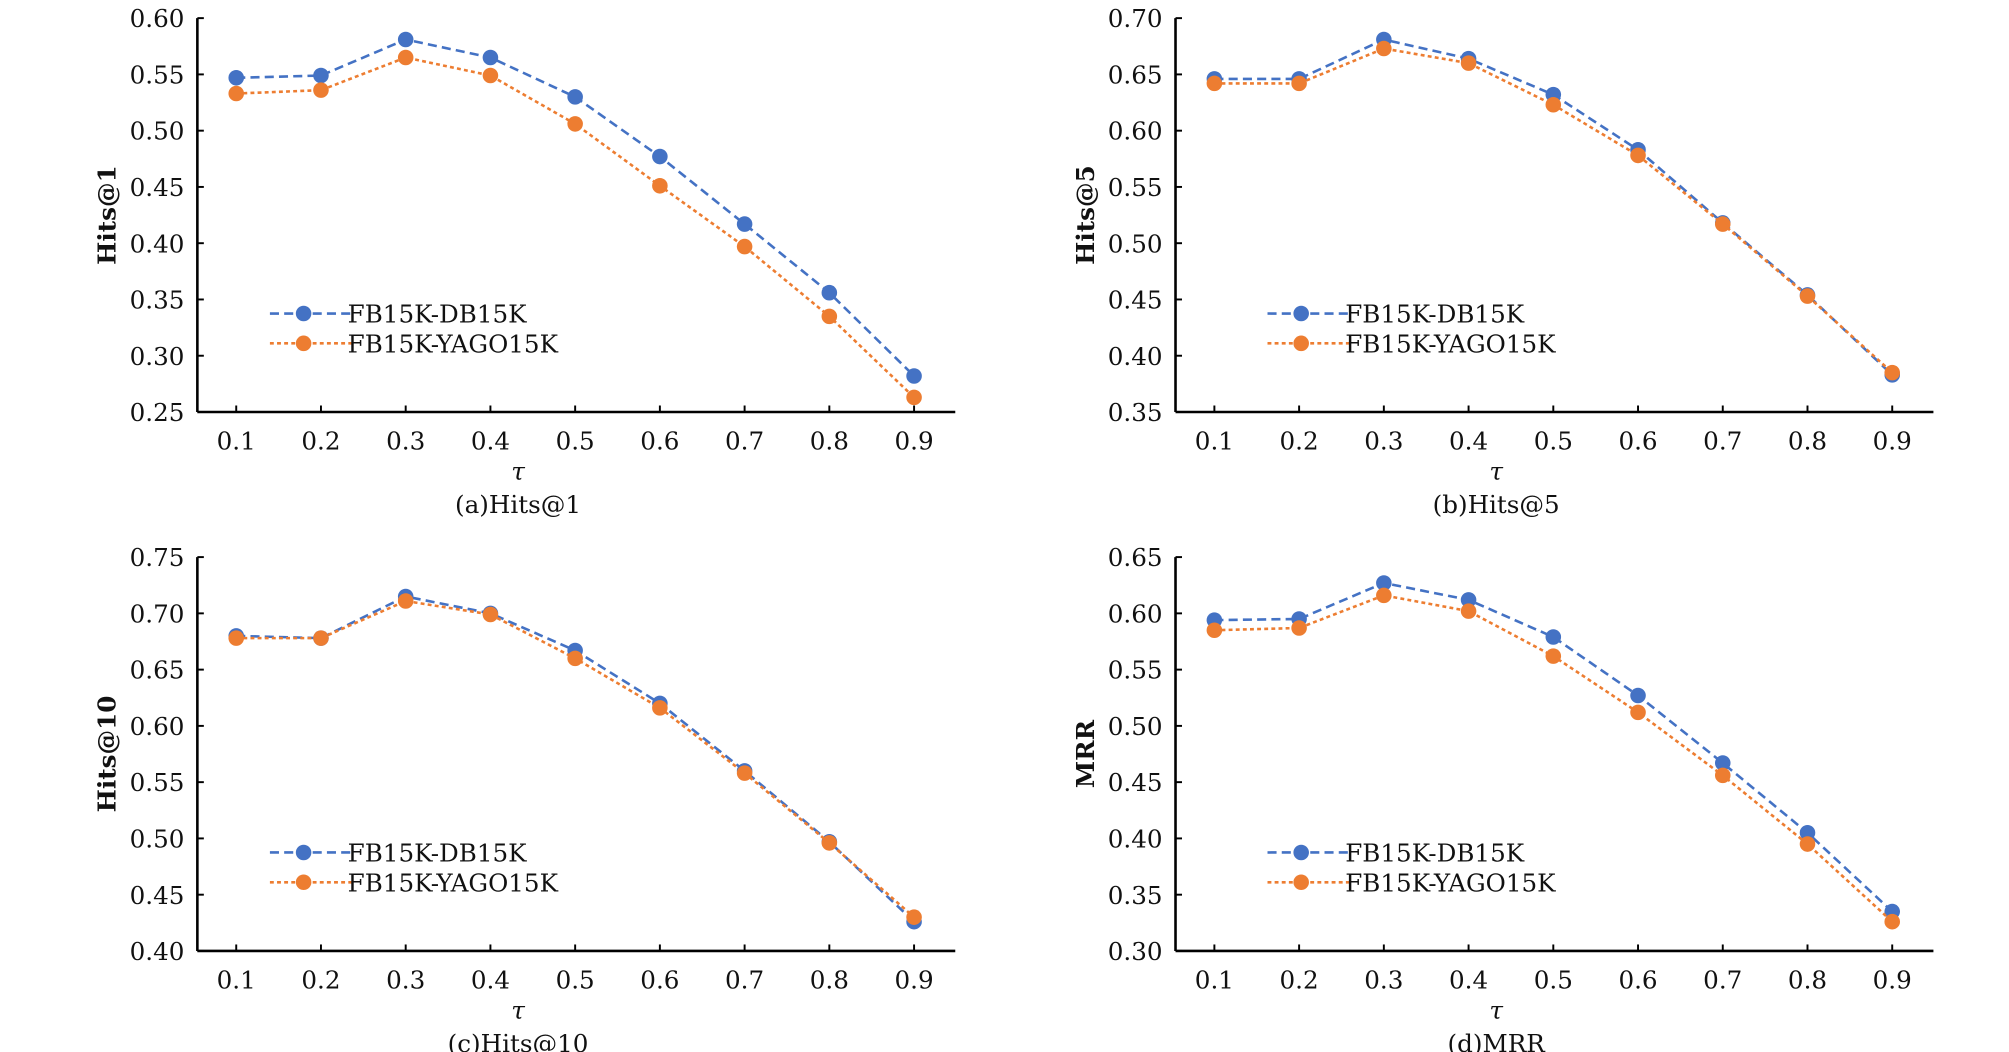 The height and width of the screenshot is (1052, 2009). What do you see at coordinates (518, 1040) in the screenshot?
I see `chart-caption: (c)Hits@10` at bounding box center [518, 1040].